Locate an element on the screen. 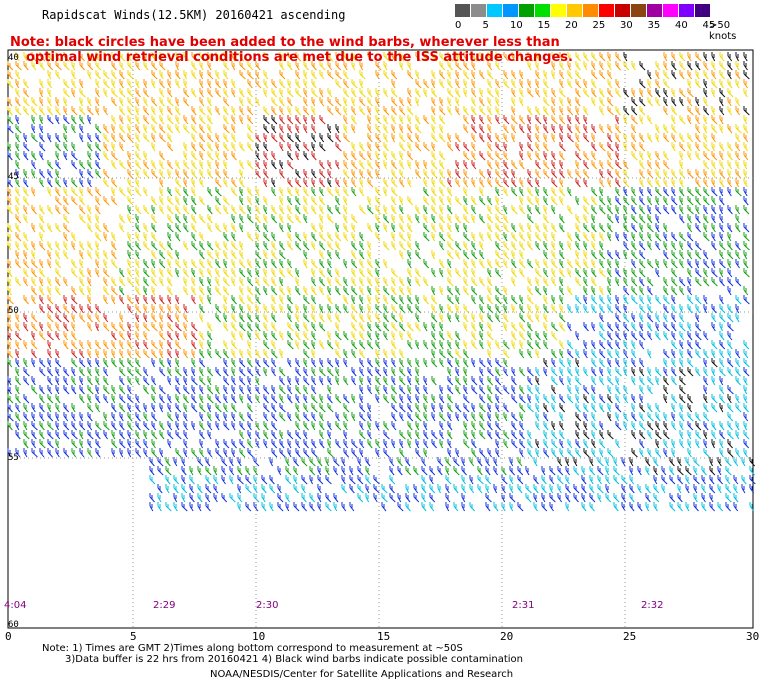  x-tick-25: 25 is located at coordinates (630, 636).